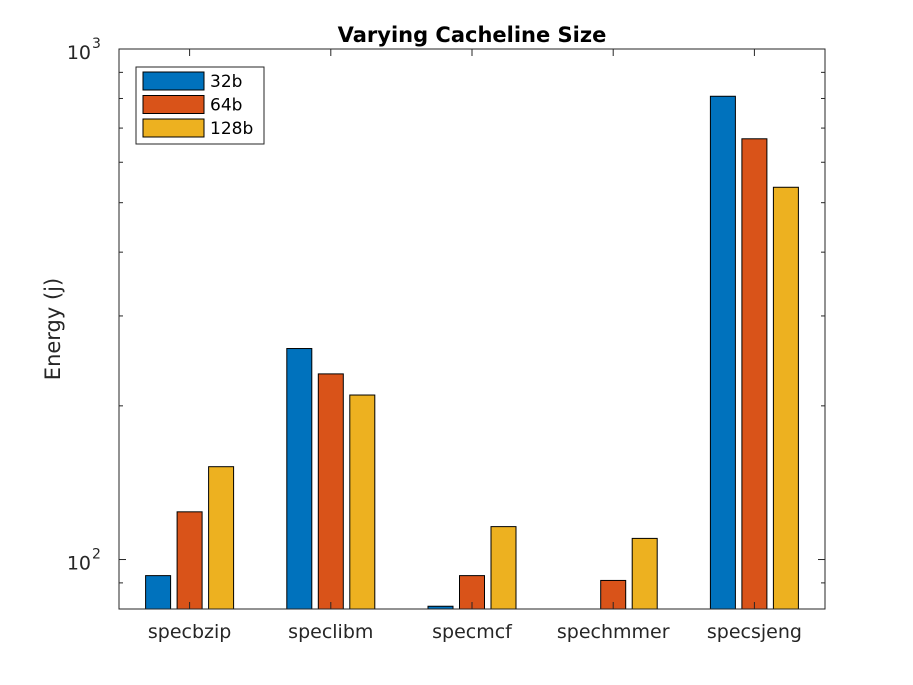 The width and height of the screenshot is (913, 685). Describe the element at coordinates (173, 81) in the screenshot. I see `legend-swatch-32b` at that location.